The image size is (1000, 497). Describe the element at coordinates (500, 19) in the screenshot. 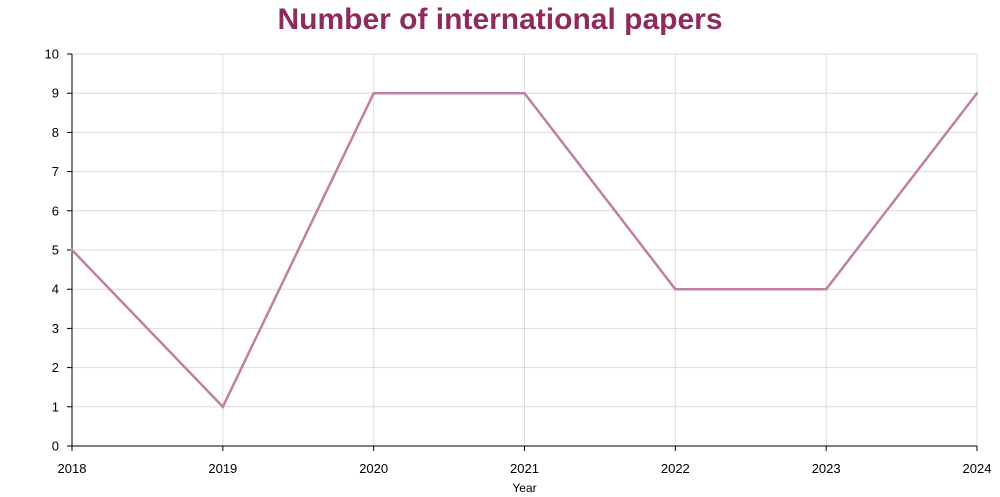

I see `chart-title: Number of international papers` at that location.